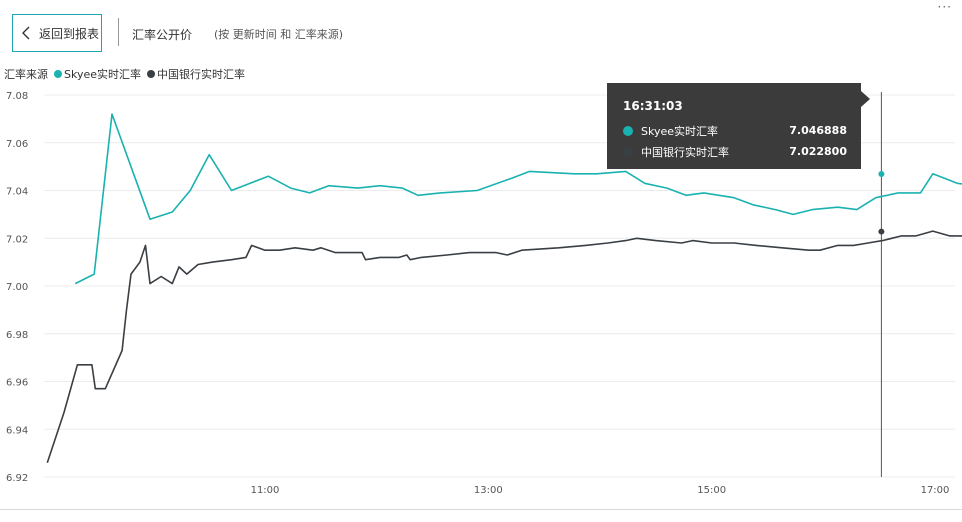 This screenshot has height=522, width=962. I want to click on x-tick-label: 17:00, so click(935, 490).